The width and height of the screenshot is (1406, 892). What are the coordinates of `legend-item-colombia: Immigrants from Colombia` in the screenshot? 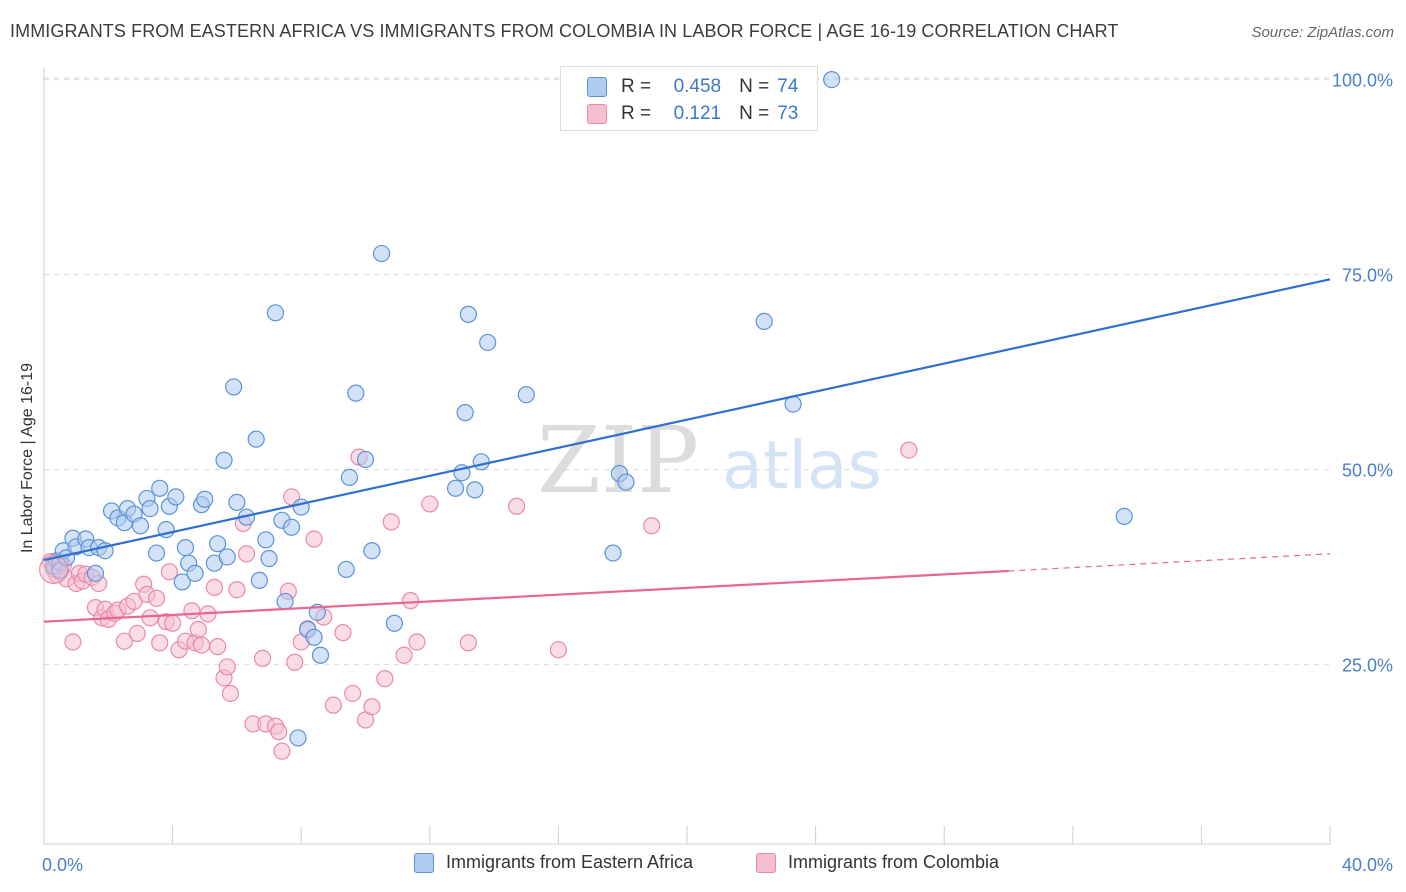 It's located at (877, 862).